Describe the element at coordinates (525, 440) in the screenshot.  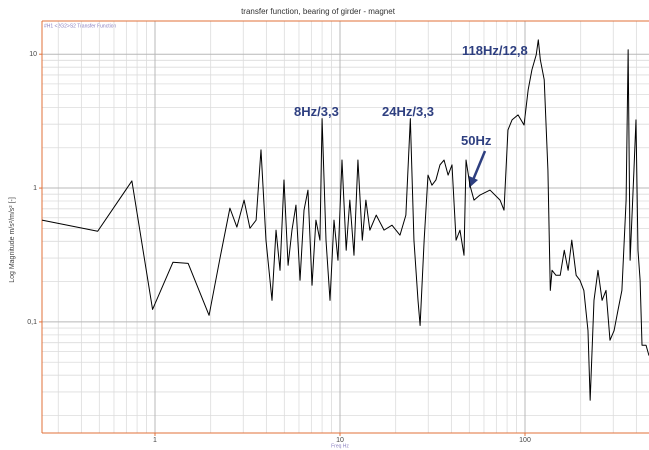
I see `x-tick-label: 100` at that location.